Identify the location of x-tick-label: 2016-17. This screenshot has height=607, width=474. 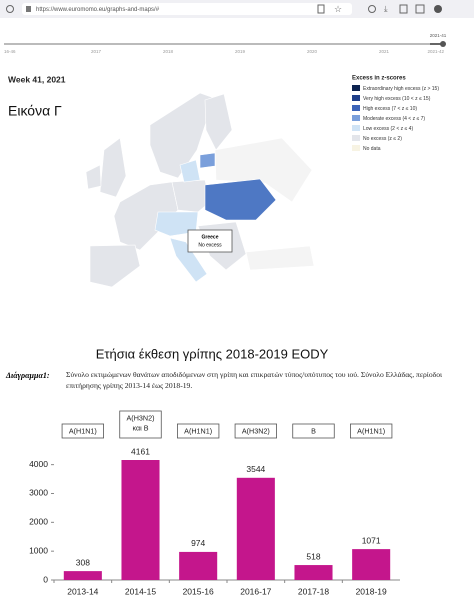
(255, 591).